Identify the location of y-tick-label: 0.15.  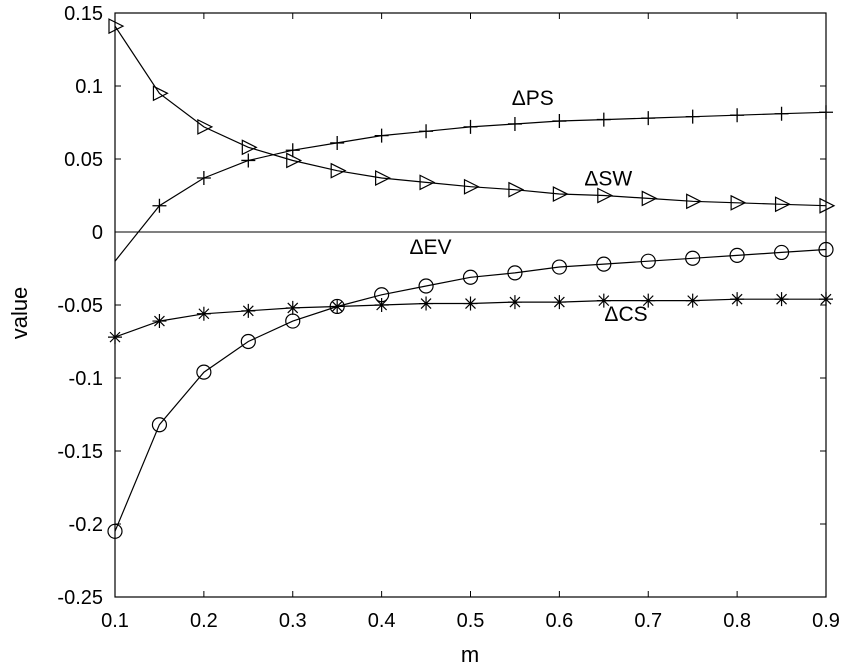
(83, 14).